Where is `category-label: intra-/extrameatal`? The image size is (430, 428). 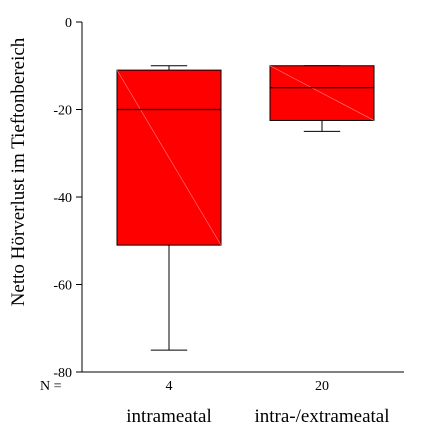 category-label: intra-/extrameatal is located at coordinates (321, 416).